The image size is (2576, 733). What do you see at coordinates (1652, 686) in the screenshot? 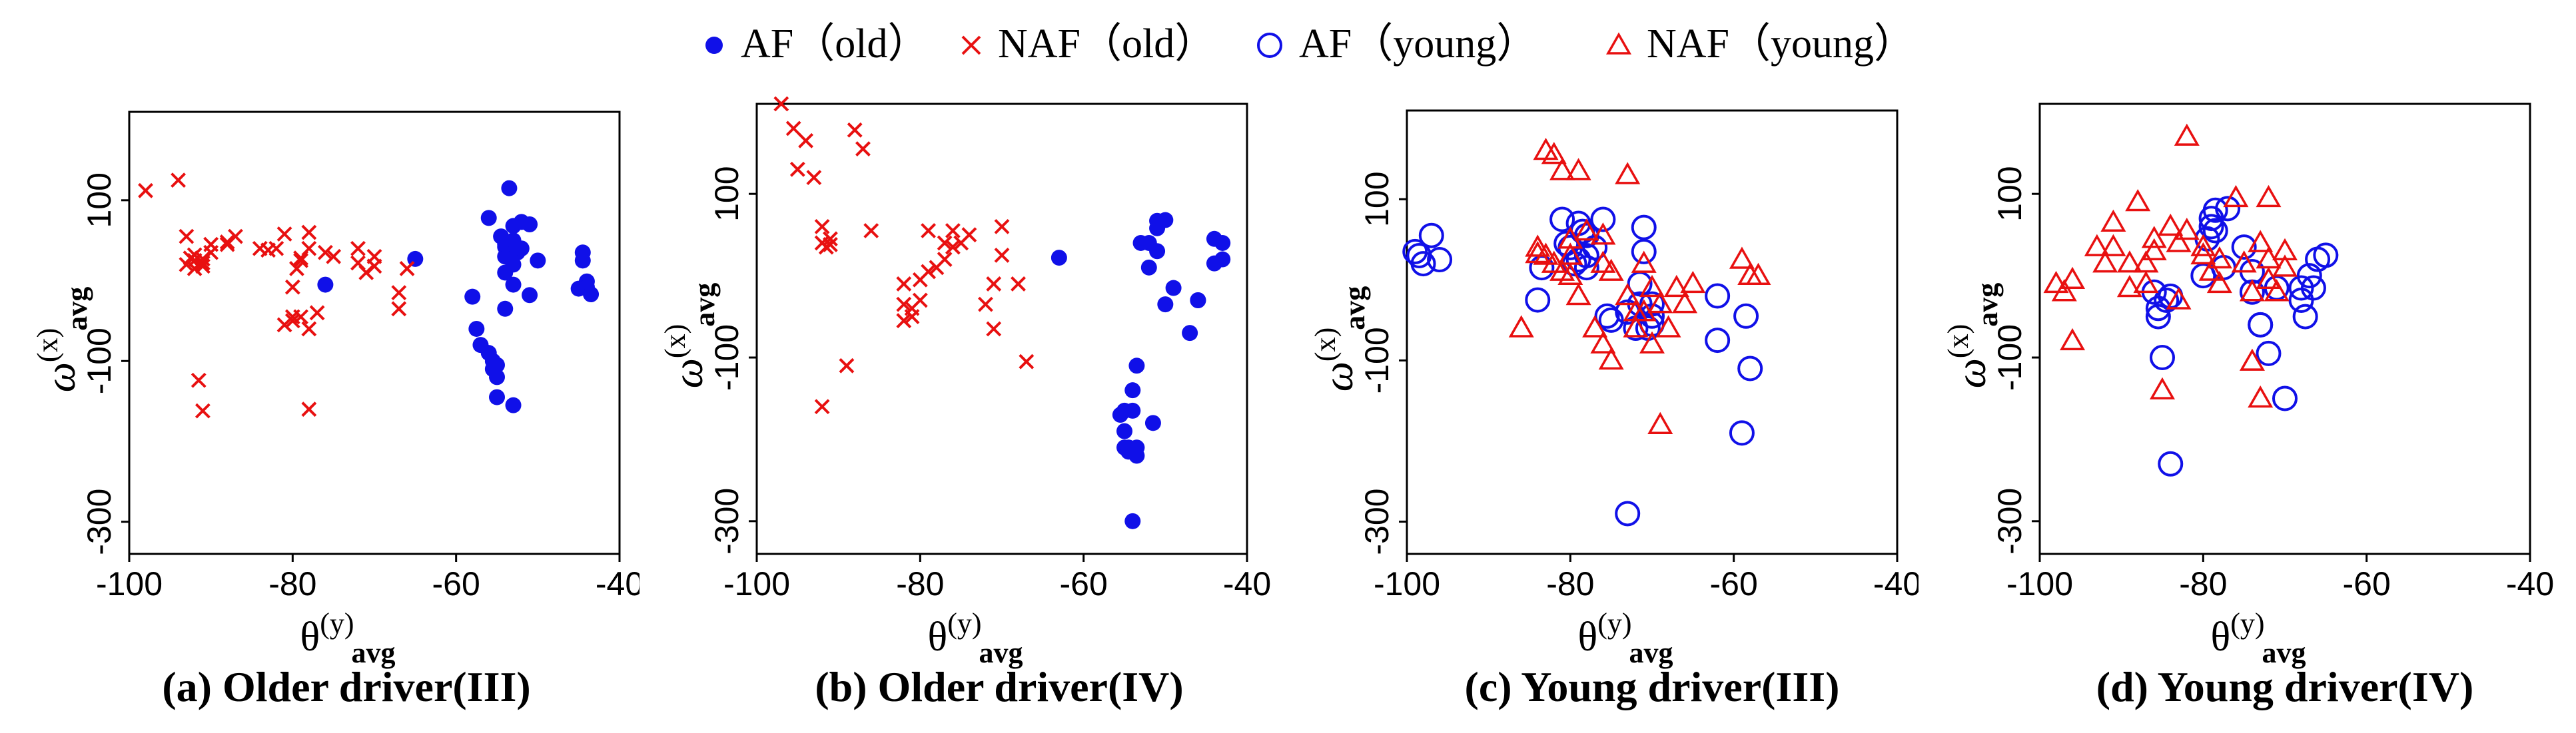
I see `caption-c: (c) Young driver(III)` at bounding box center [1652, 686].